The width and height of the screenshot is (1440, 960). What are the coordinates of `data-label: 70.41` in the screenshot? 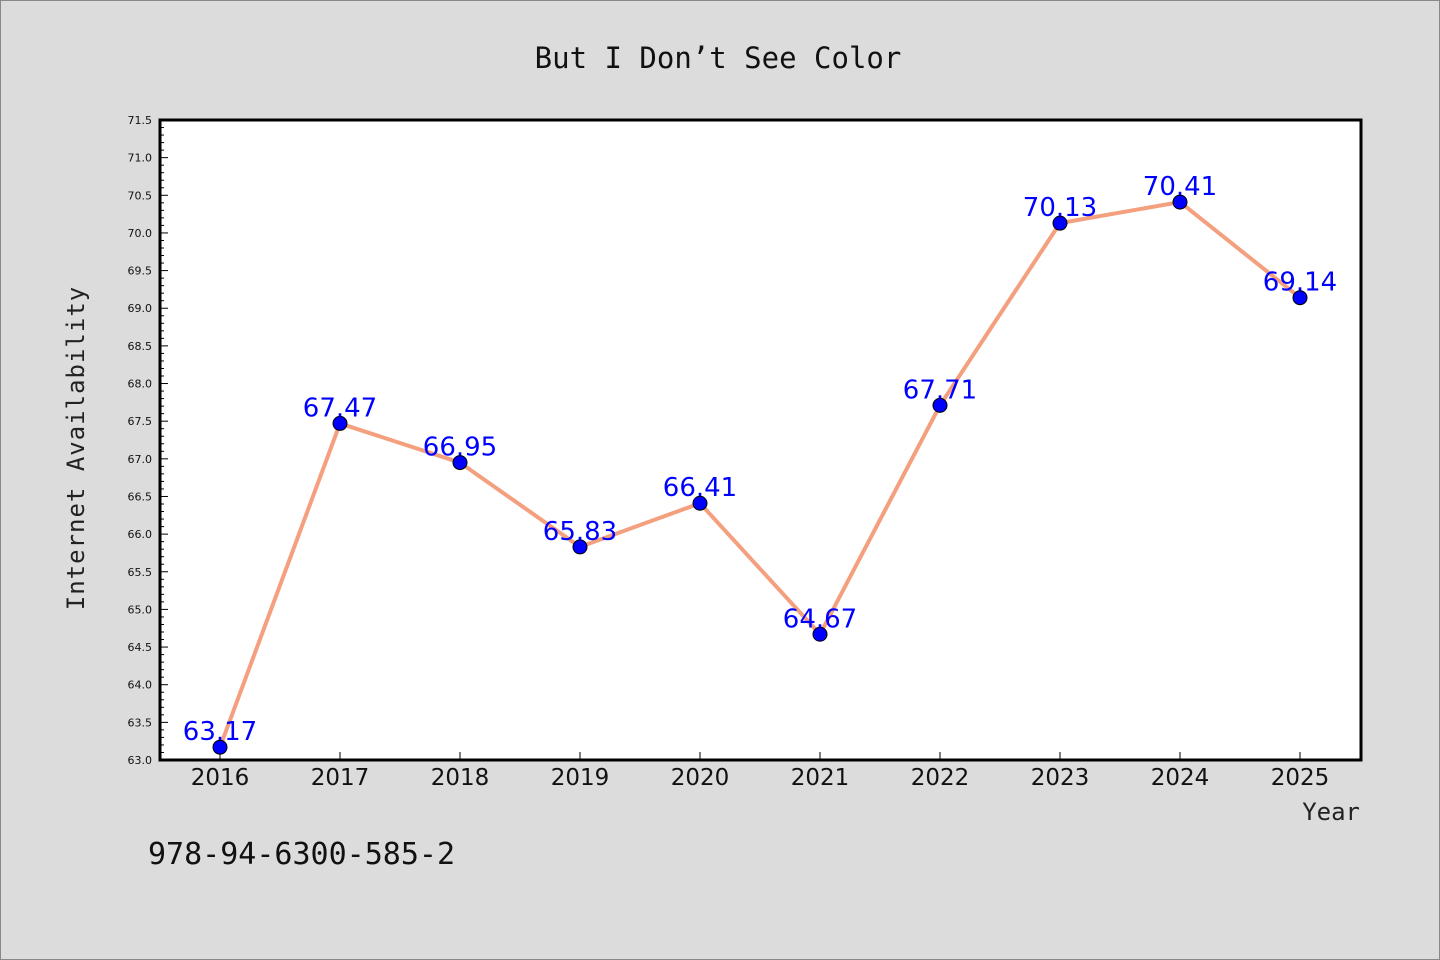 It's located at (1180, 187).